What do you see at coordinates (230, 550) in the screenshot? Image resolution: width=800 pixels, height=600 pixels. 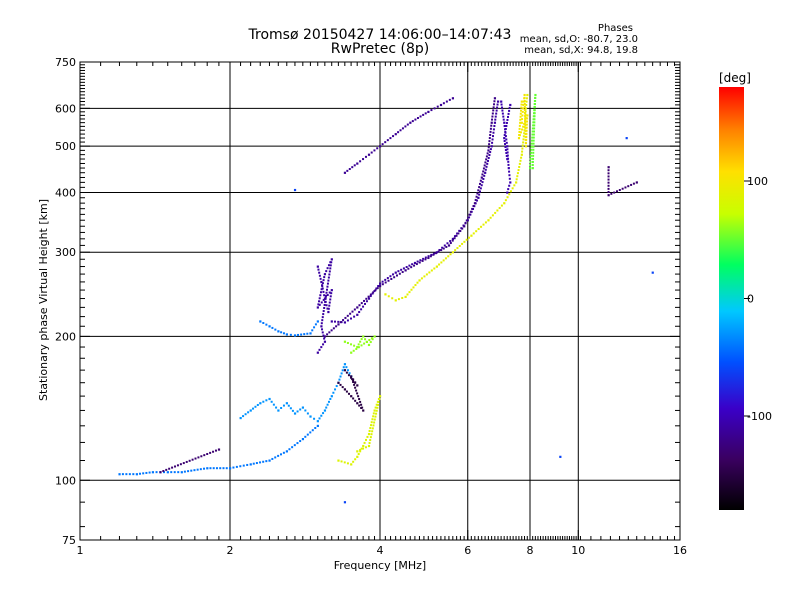 I see `x-tick-label: 2` at bounding box center [230, 550].